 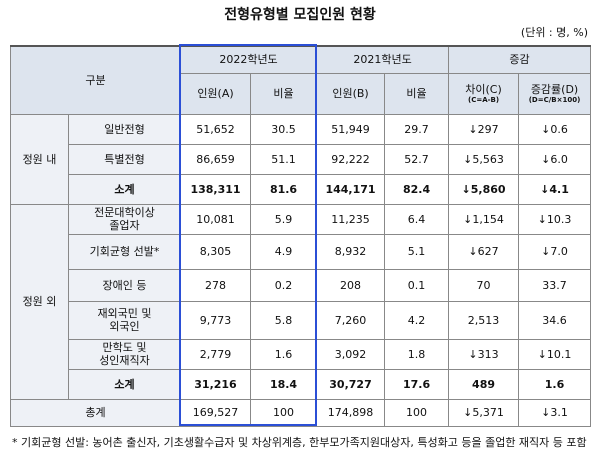 I want to click on cell: 1.8, so click(x=417, y=354).